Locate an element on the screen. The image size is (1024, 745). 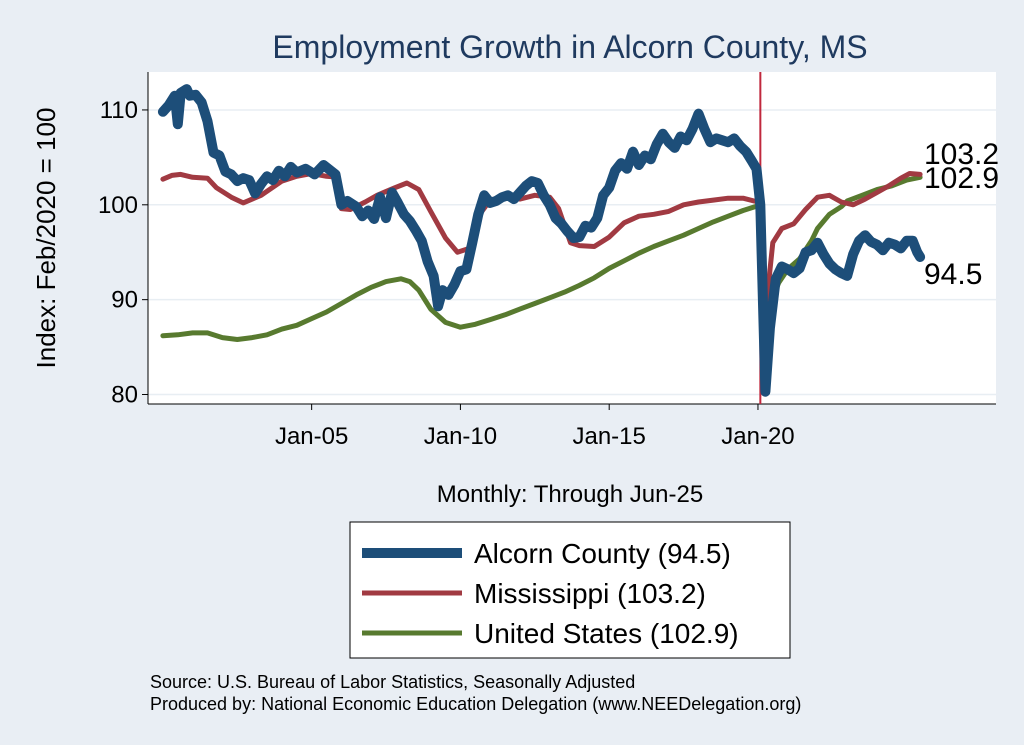
x-tick-label: Jan-10 is located at coordinates (460, 436).